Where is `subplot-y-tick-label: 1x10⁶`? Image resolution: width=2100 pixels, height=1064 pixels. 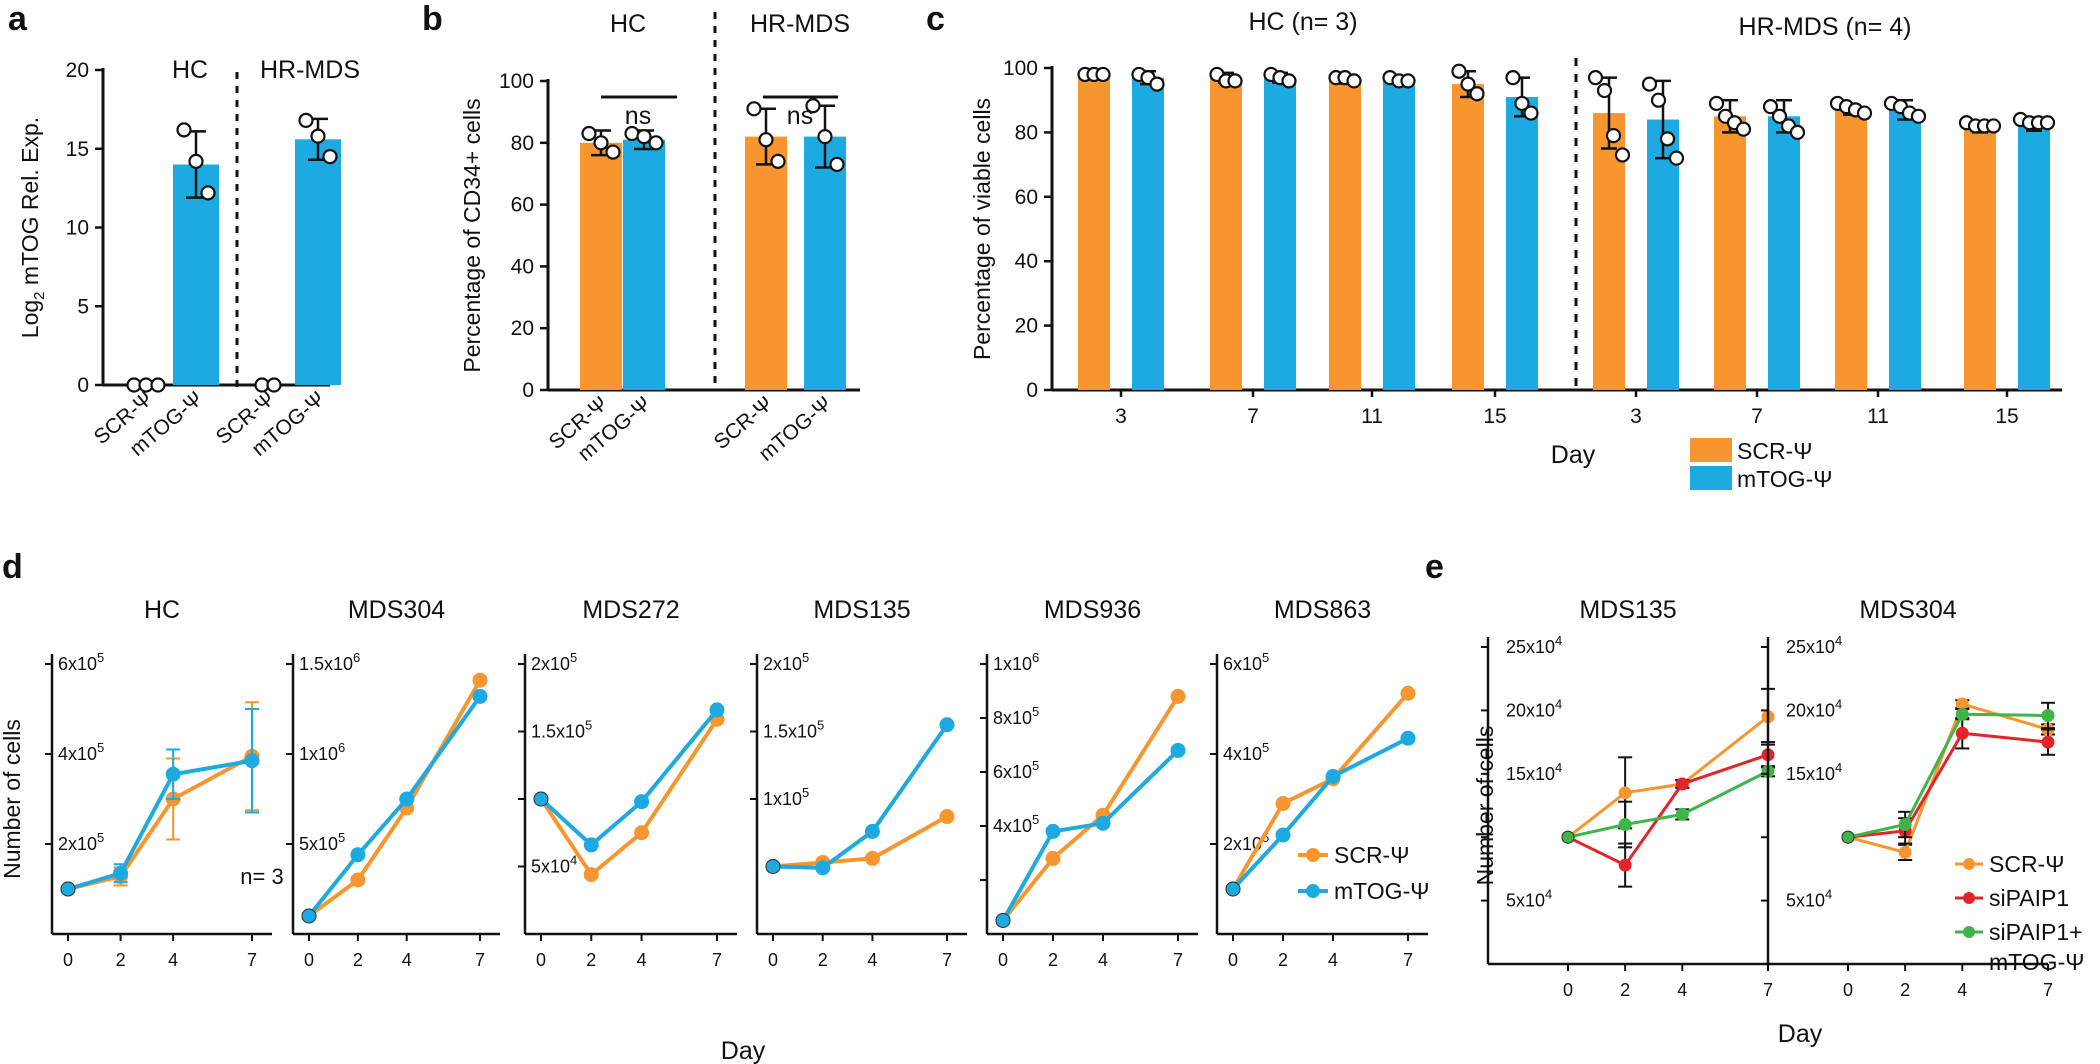 subplot-y-tick-label: 1x10⁶ is located at coordinates (322, 752).